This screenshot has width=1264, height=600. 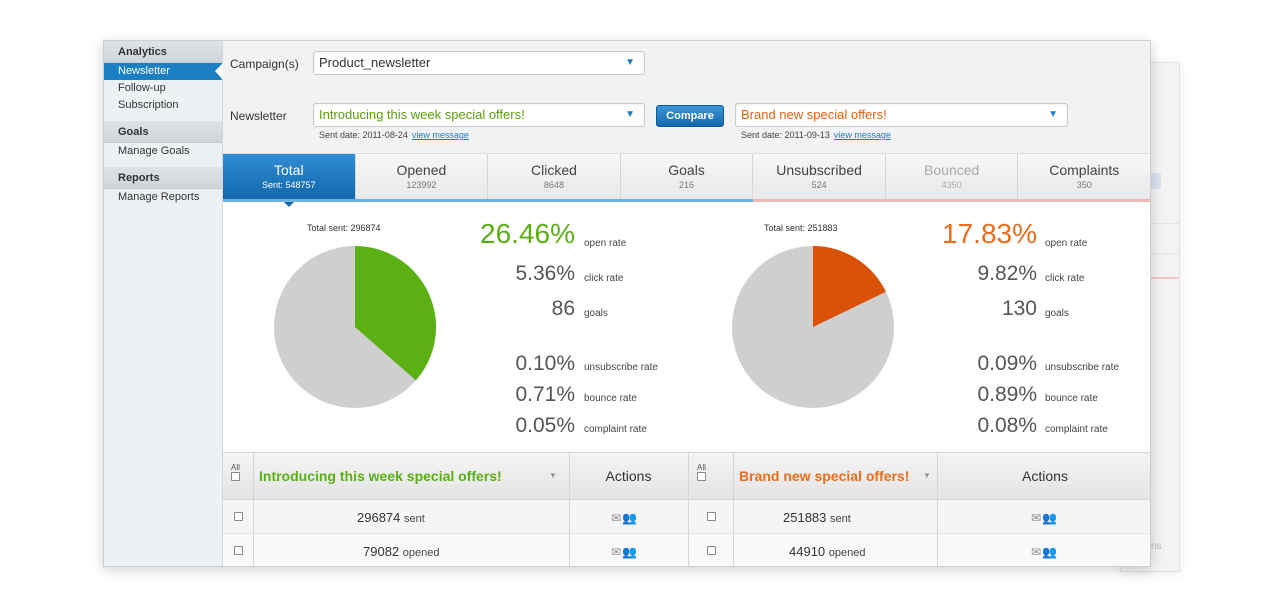 I want to click on sent-date-b: Sent date: 2011-09-13 view message, so click(x=816, y=135).